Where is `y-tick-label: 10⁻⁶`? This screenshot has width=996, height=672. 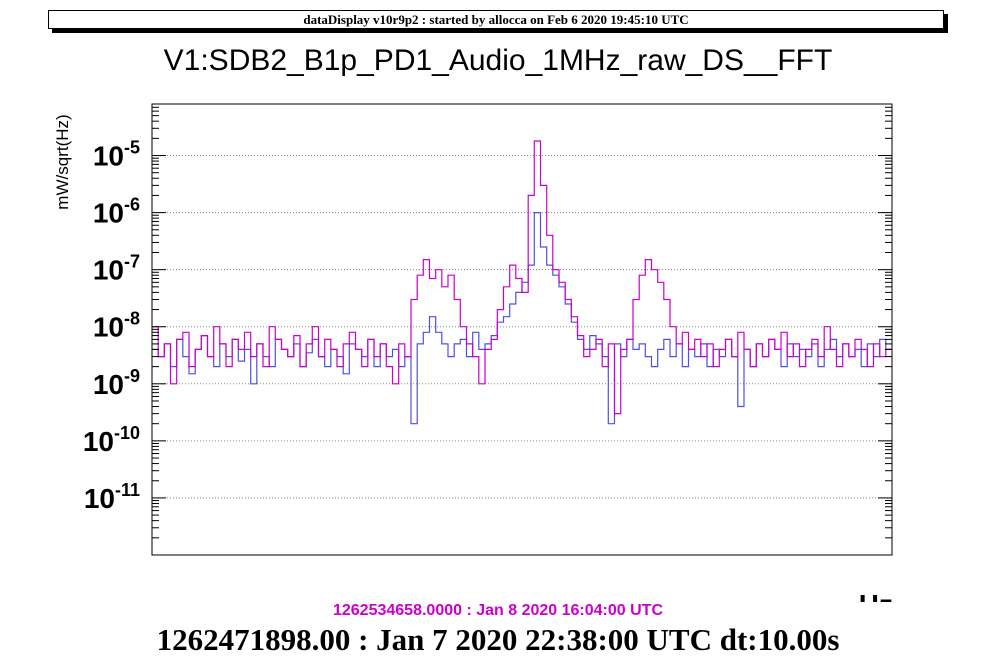
y-tick-label: 10⁻⁶ is located at coordinates (116, 212).